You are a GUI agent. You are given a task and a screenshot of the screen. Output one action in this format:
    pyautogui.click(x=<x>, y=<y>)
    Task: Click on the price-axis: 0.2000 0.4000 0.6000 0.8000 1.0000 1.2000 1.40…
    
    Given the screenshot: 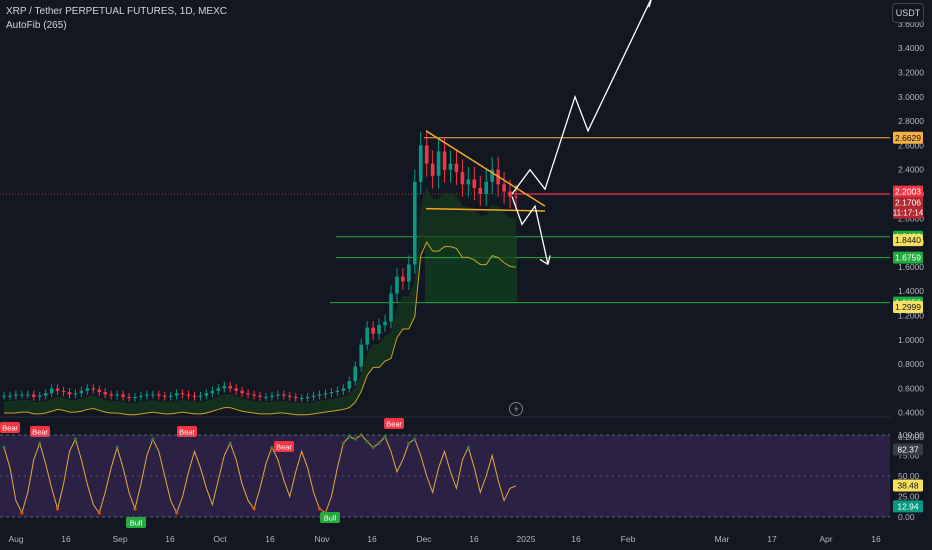 What is the action you would take?
    pyautogui.click(x=911, y=230)
    